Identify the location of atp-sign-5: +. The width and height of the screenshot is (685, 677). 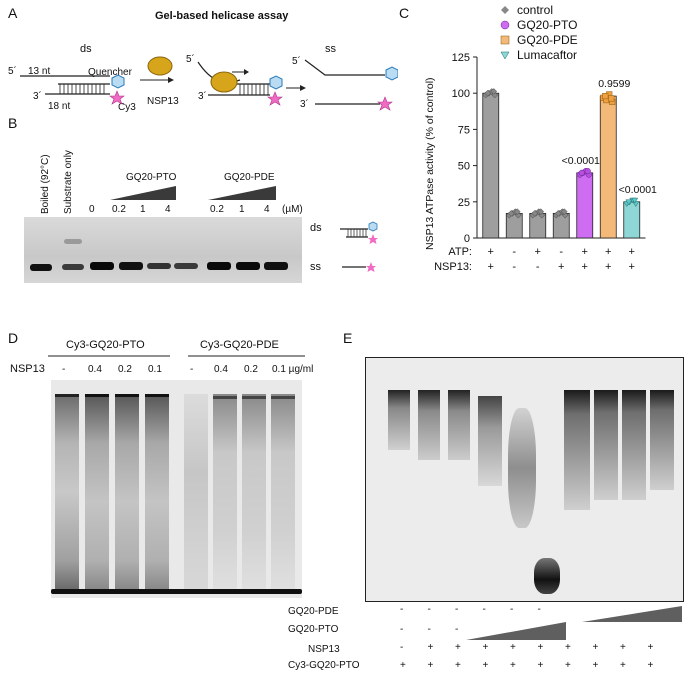
(608, 252).